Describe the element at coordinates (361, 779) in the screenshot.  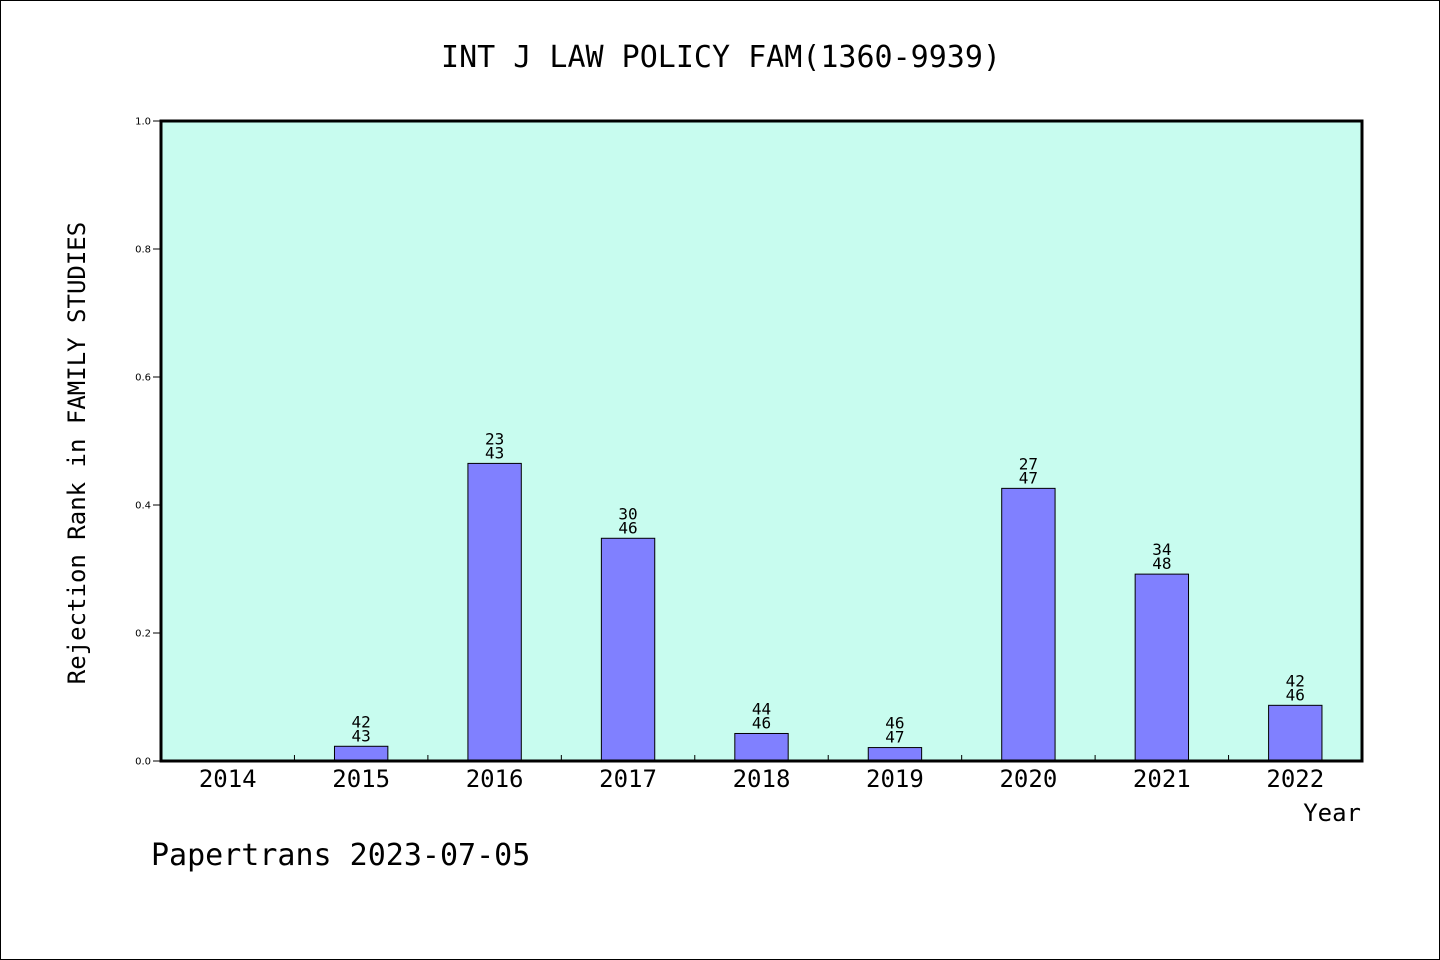
I see `x-tick-label: 2015` at that location.